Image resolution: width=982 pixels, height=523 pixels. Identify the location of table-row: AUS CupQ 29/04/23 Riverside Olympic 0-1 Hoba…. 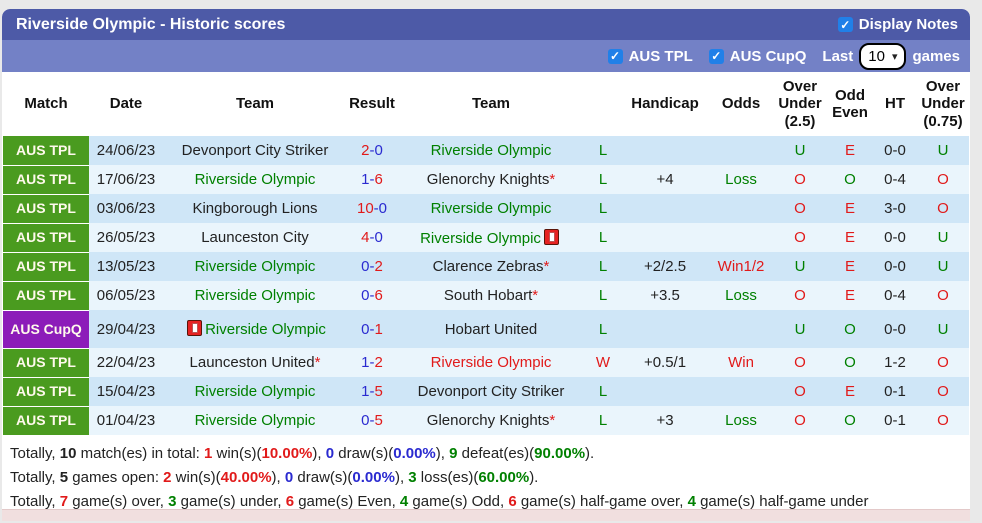
(486, 329).